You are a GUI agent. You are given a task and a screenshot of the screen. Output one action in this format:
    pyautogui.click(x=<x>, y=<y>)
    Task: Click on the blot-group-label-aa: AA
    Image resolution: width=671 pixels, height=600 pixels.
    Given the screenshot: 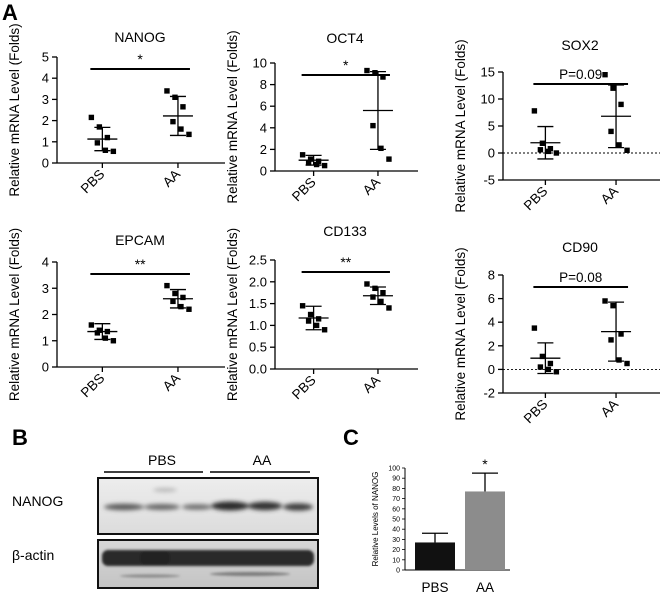 What is the action you would take?
    pyautogui.click(x=262, y=460)
    